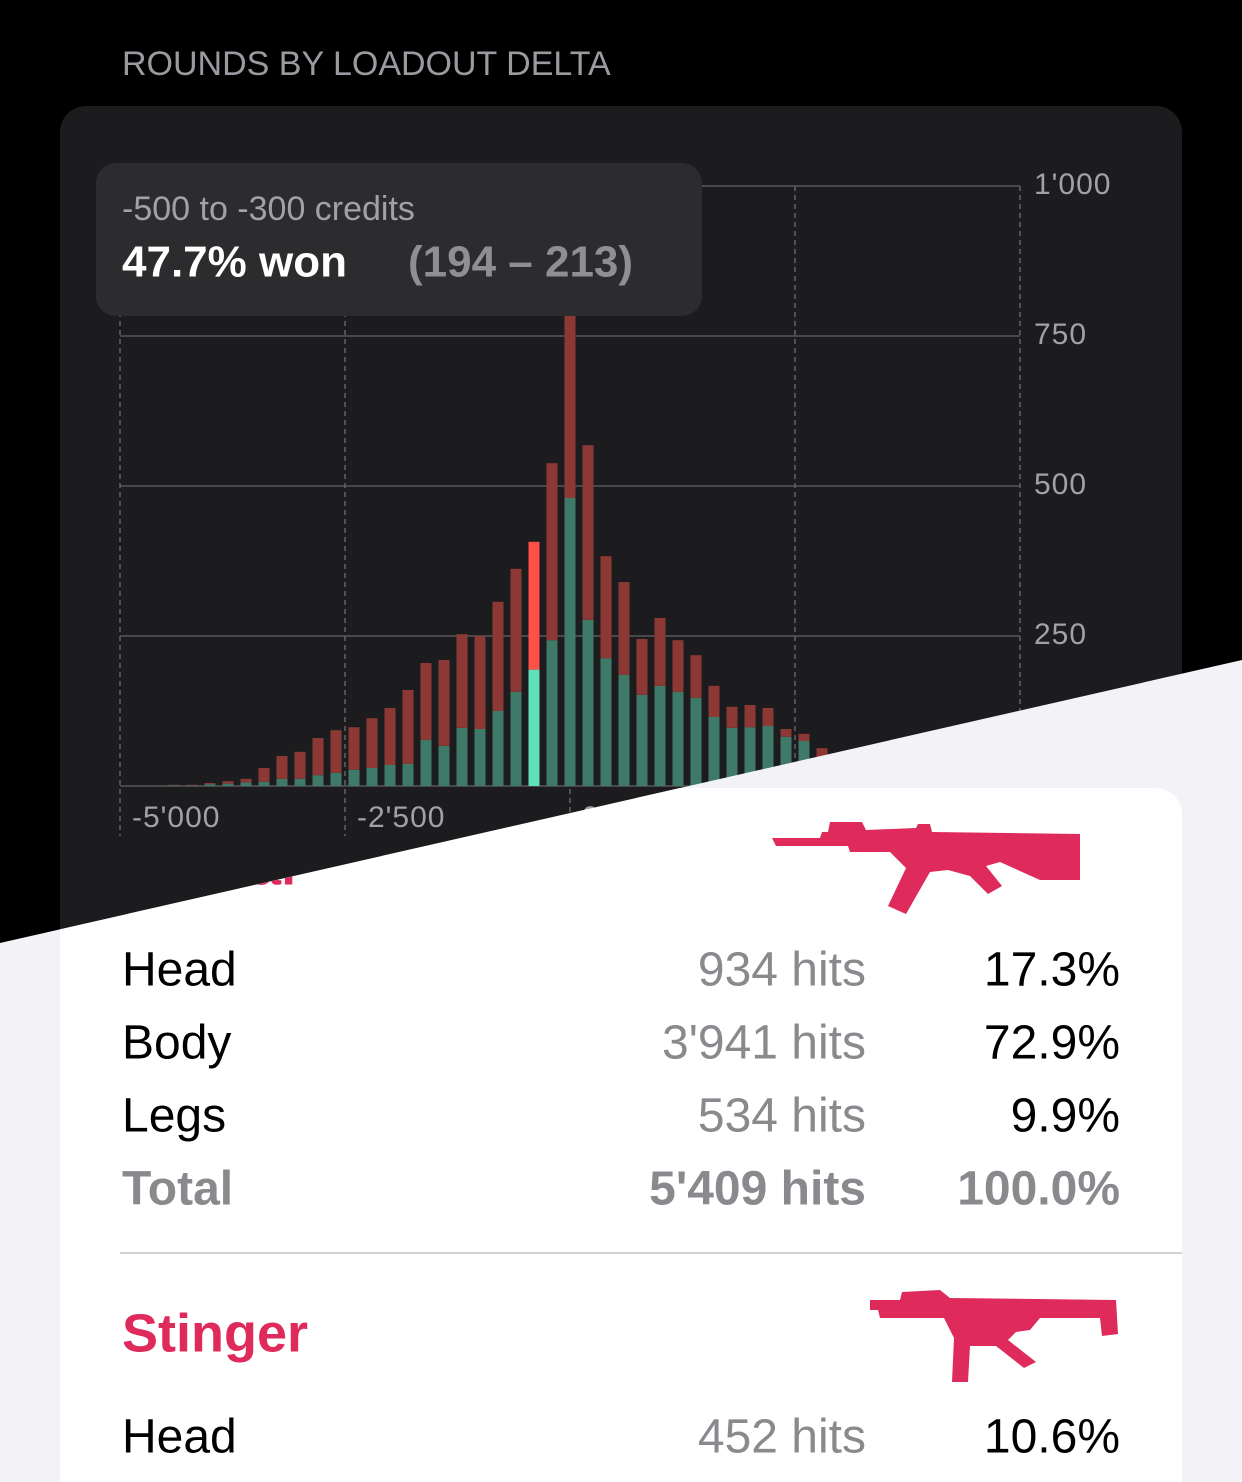  What do you see at coordinates (401, 817) in the screenshot?
I see `x-tick-label: -2'500` at bounding box center [401, 817].